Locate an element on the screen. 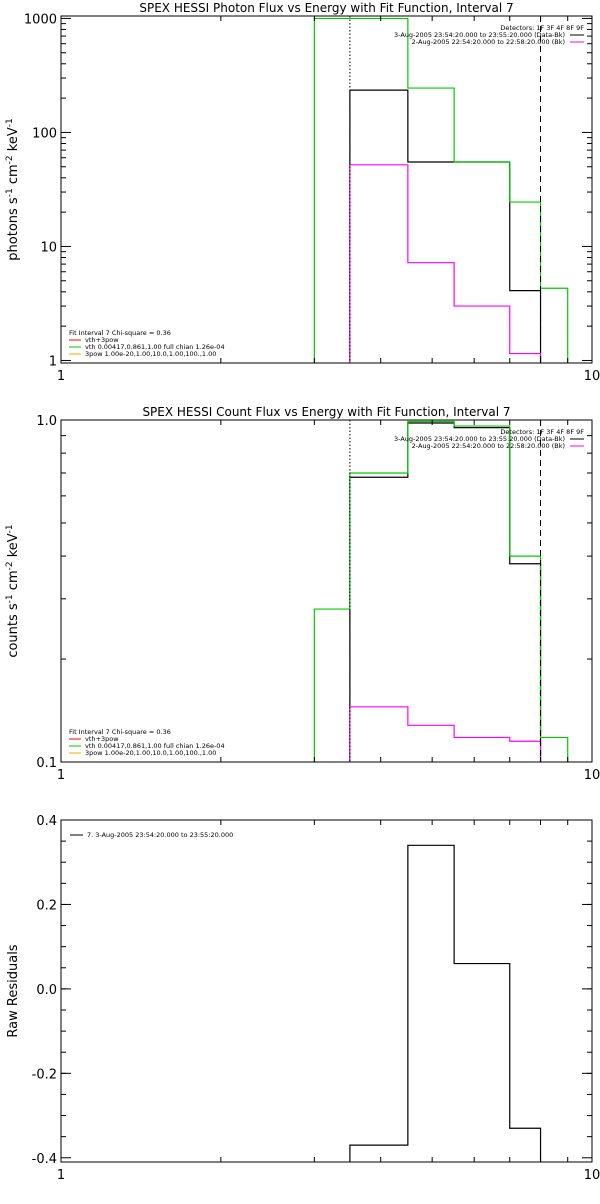 The image size is (600, 1204). y-axis-label-part: photons s is located at coordinates (13, 229).